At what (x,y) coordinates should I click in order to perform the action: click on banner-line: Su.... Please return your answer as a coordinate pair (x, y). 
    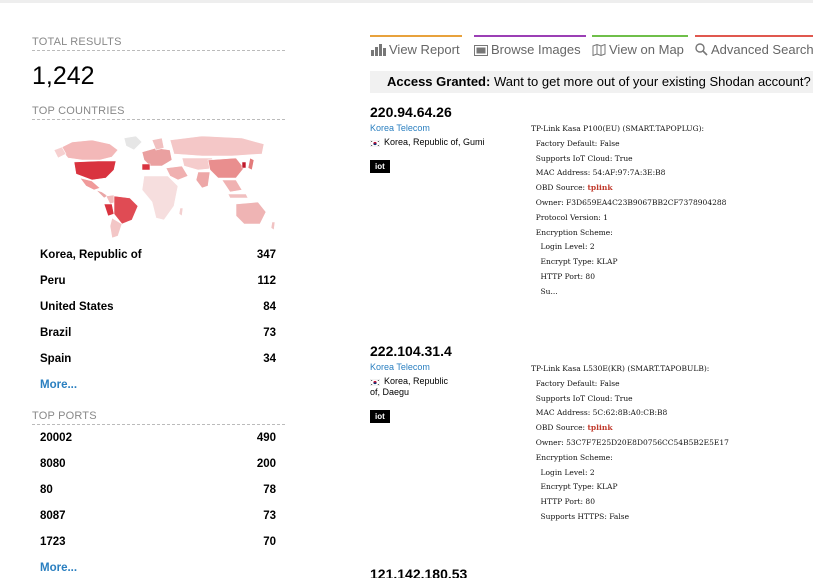
    Looking at the image, I should click on (544, 291).